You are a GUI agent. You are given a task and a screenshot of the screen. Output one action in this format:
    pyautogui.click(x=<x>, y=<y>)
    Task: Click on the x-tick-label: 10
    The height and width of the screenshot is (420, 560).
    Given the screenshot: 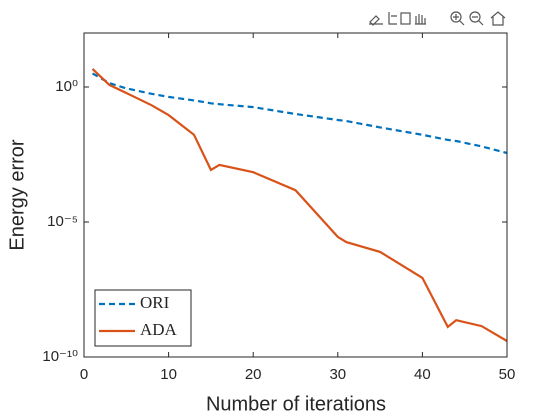 What is the action you would take?
    pyautogui.click(x=168, y=374)
    